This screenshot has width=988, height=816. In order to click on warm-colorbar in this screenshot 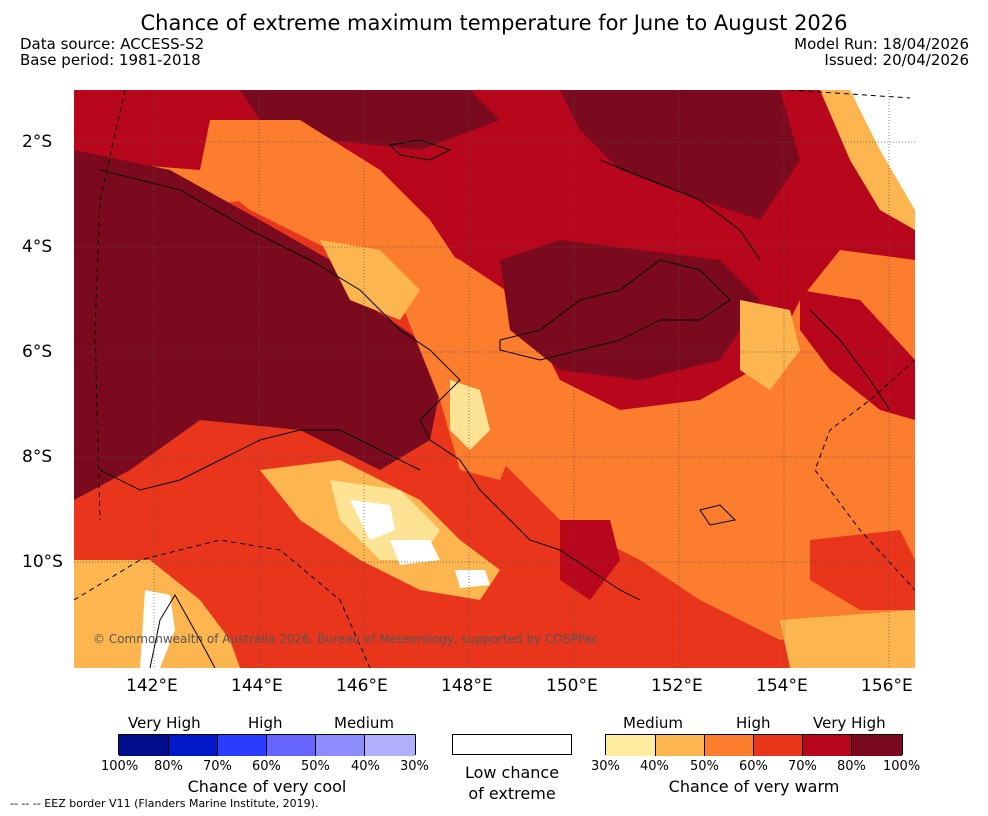, I will do `click(754, 745)`.